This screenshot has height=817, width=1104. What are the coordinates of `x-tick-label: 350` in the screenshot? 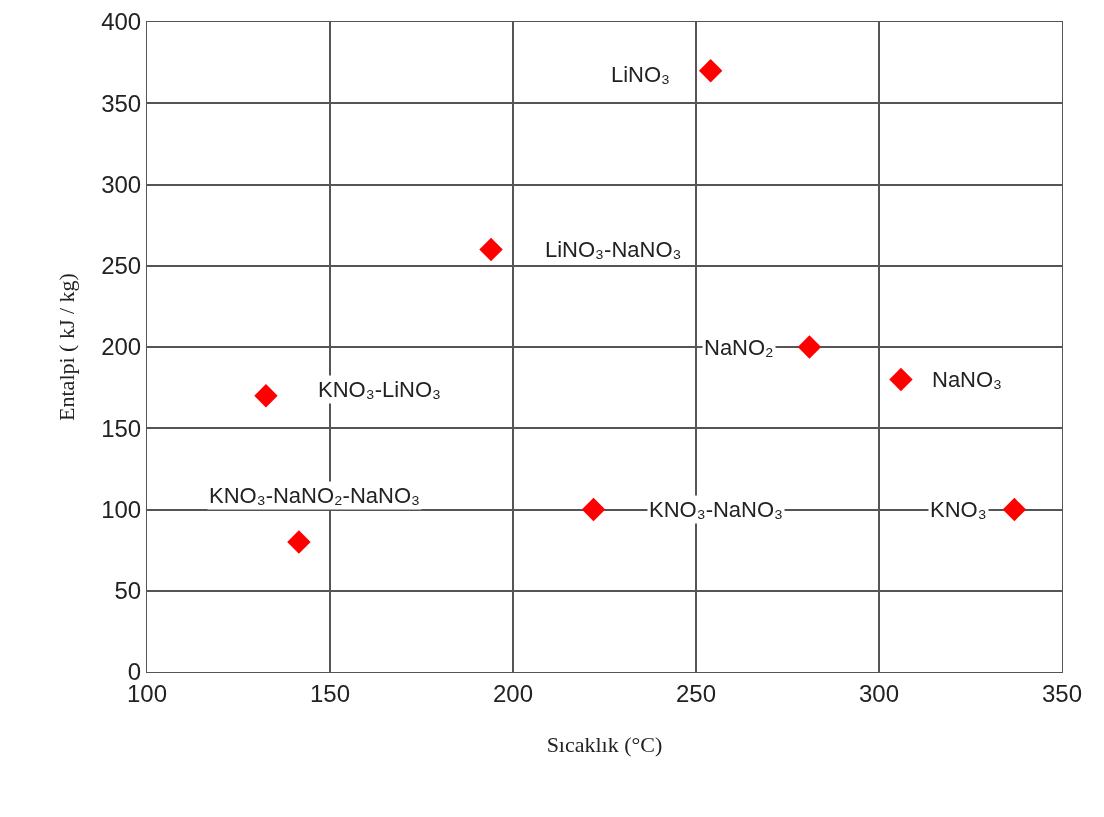 It's located at (1062, 693).